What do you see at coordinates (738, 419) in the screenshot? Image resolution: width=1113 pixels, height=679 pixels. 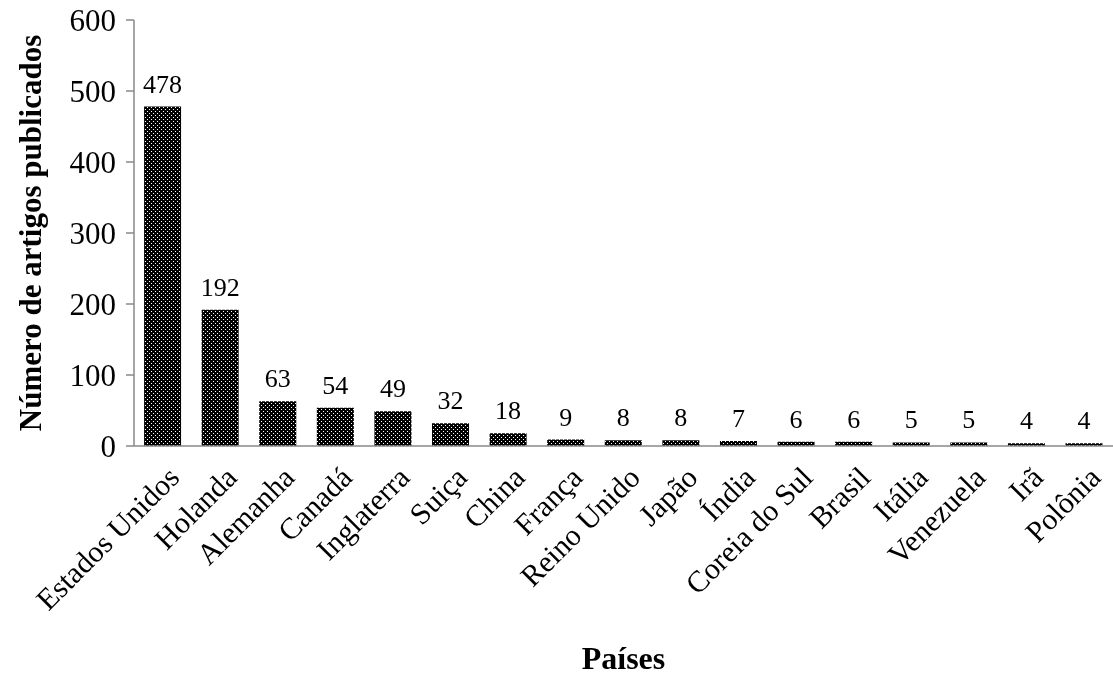 I see `data-label: 7` at bounding box center [738, 419].